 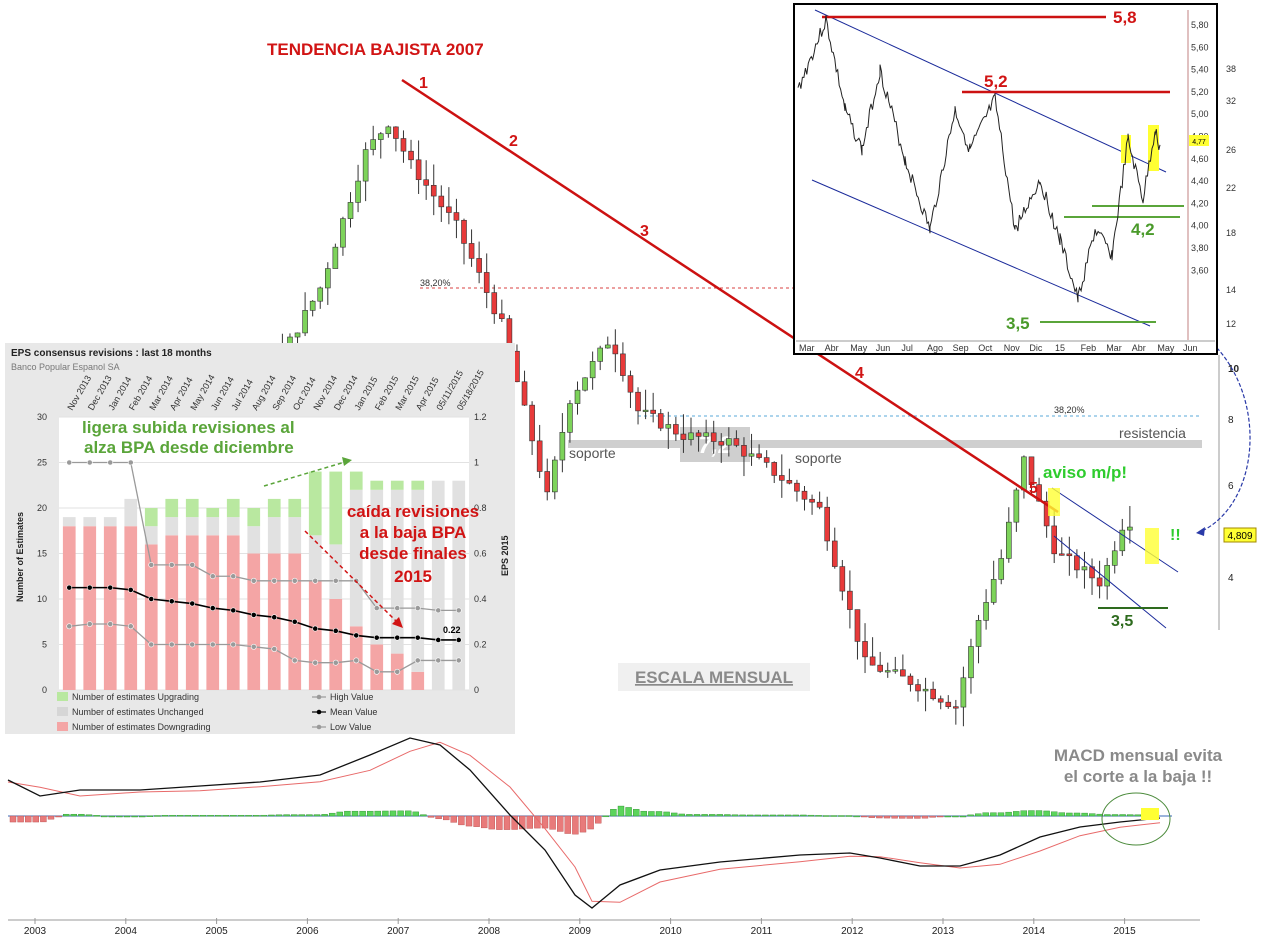 I want to click on support-label-1: soporte, so click(x=592, y=453).